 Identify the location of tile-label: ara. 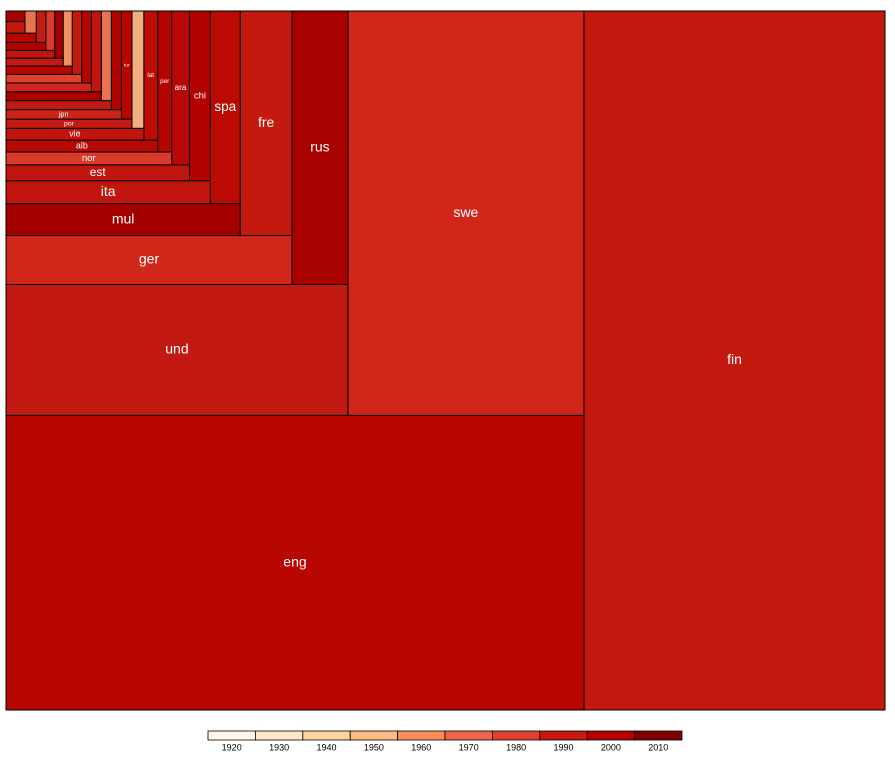
(181, 87).